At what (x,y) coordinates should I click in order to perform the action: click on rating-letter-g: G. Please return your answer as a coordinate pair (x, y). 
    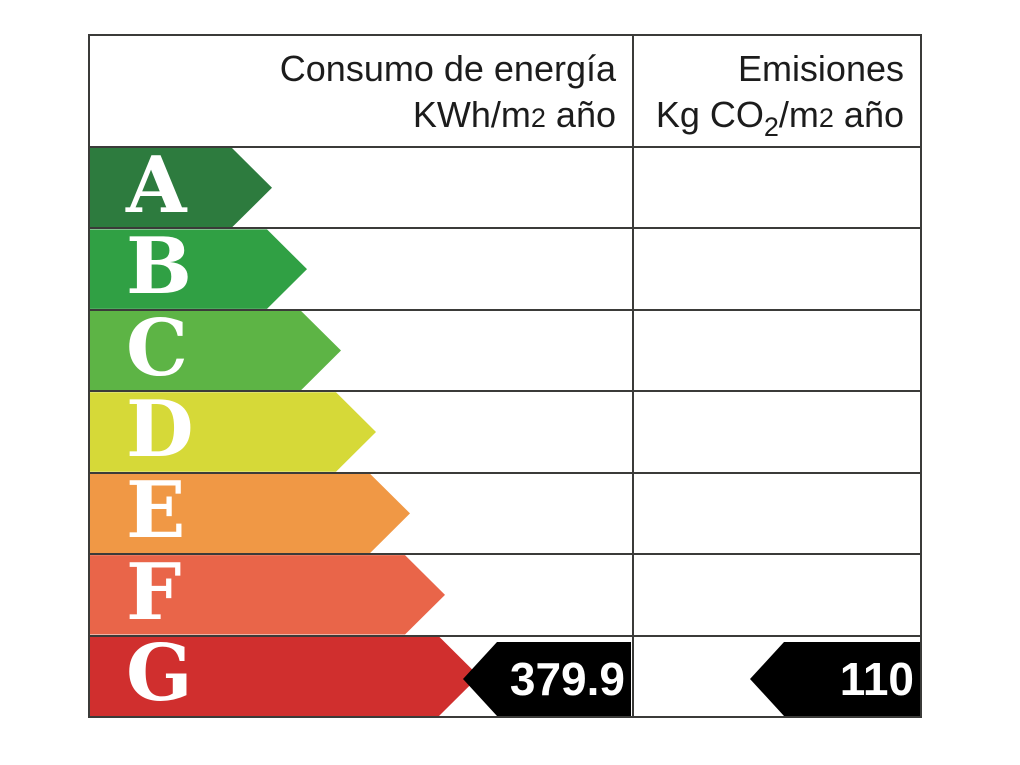
    Looking at the image, I should click on (159, 674).